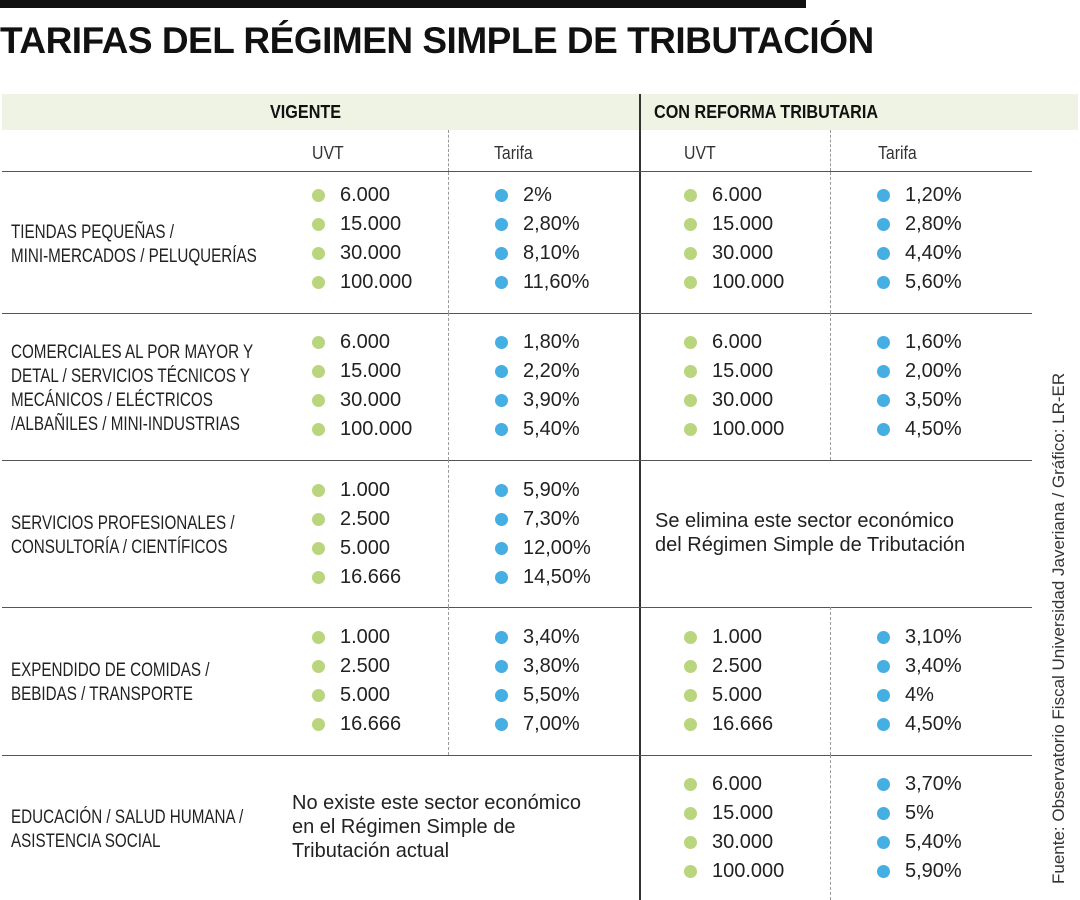 This screenshot has height=900, width=1080. What do you see at coordinates (543, 577) in the screenshot?
I see `value-item: 14,50%` at bounding box center [543, 577].